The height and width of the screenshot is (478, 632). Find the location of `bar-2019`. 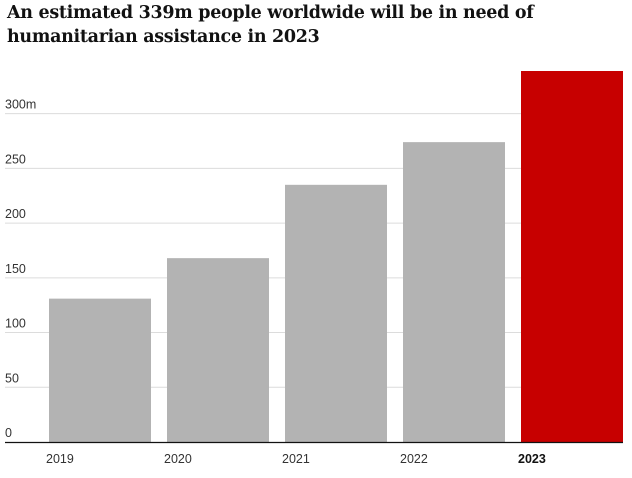

bar-2019 is located at coordinates (100, 370).